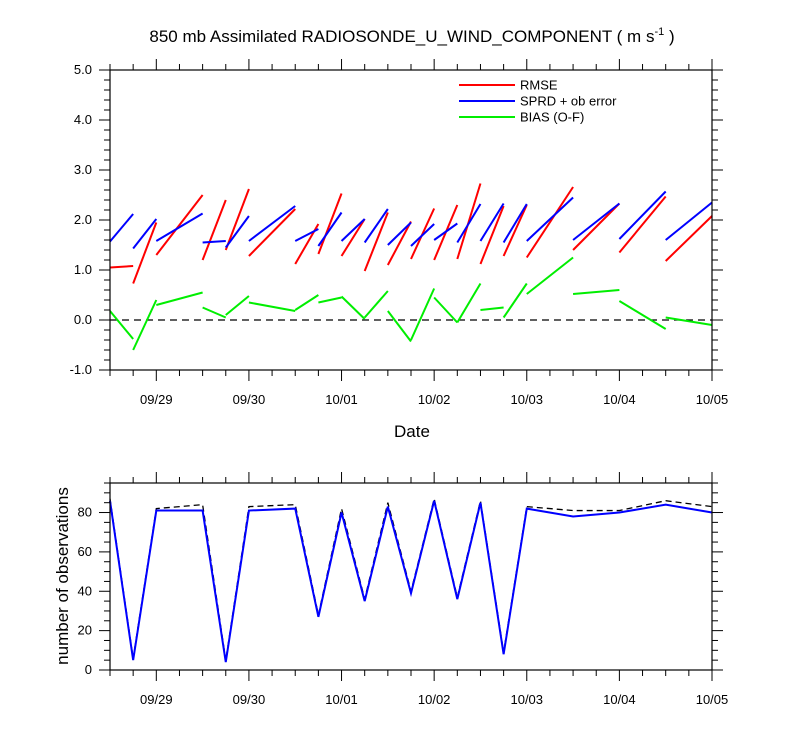 This screenshot has height=750, width=800. I want to click on top-y-tick-label: 1.0, so click(83, 269).